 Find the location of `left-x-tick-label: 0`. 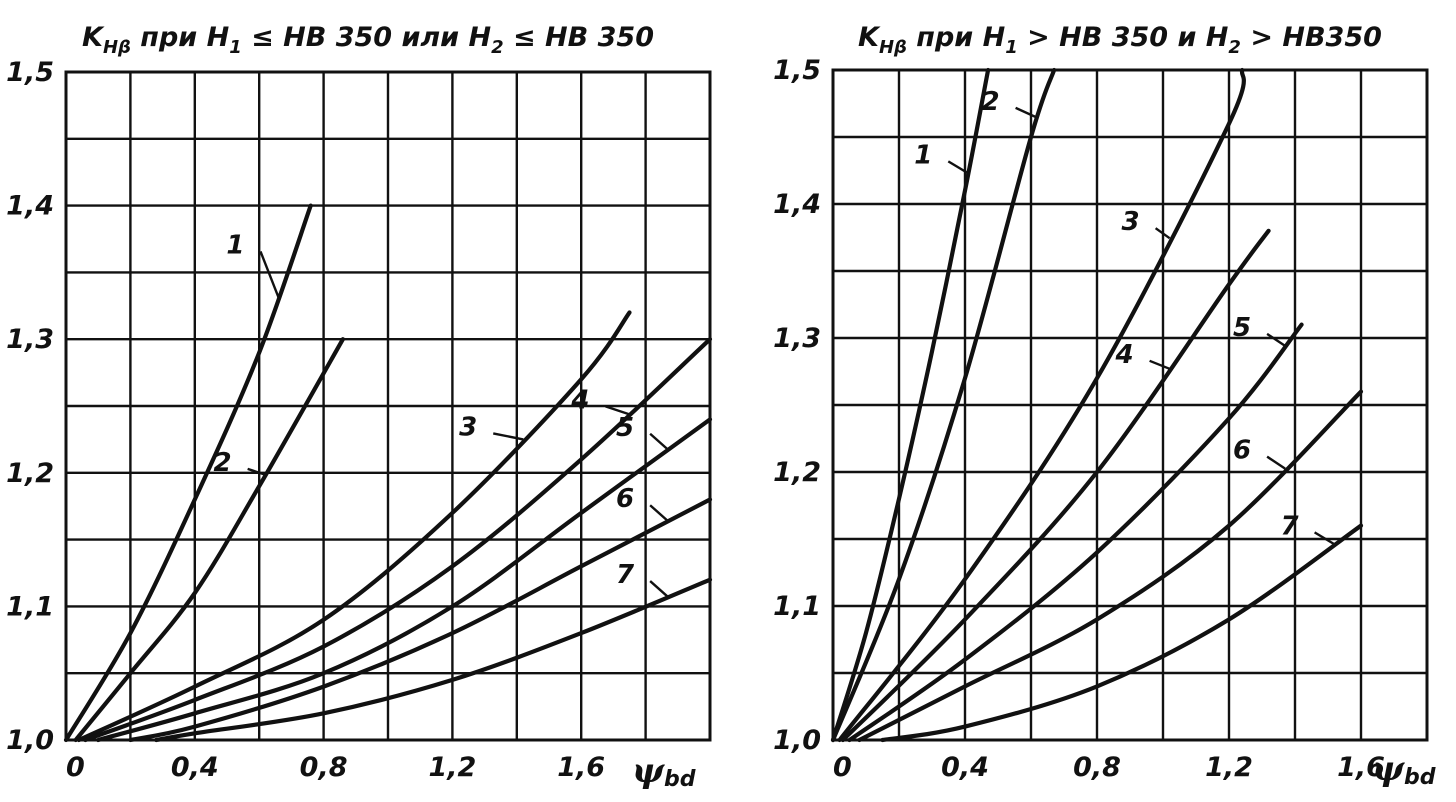

left-x-tick-label: 0 is located at coordinates (75, 767).